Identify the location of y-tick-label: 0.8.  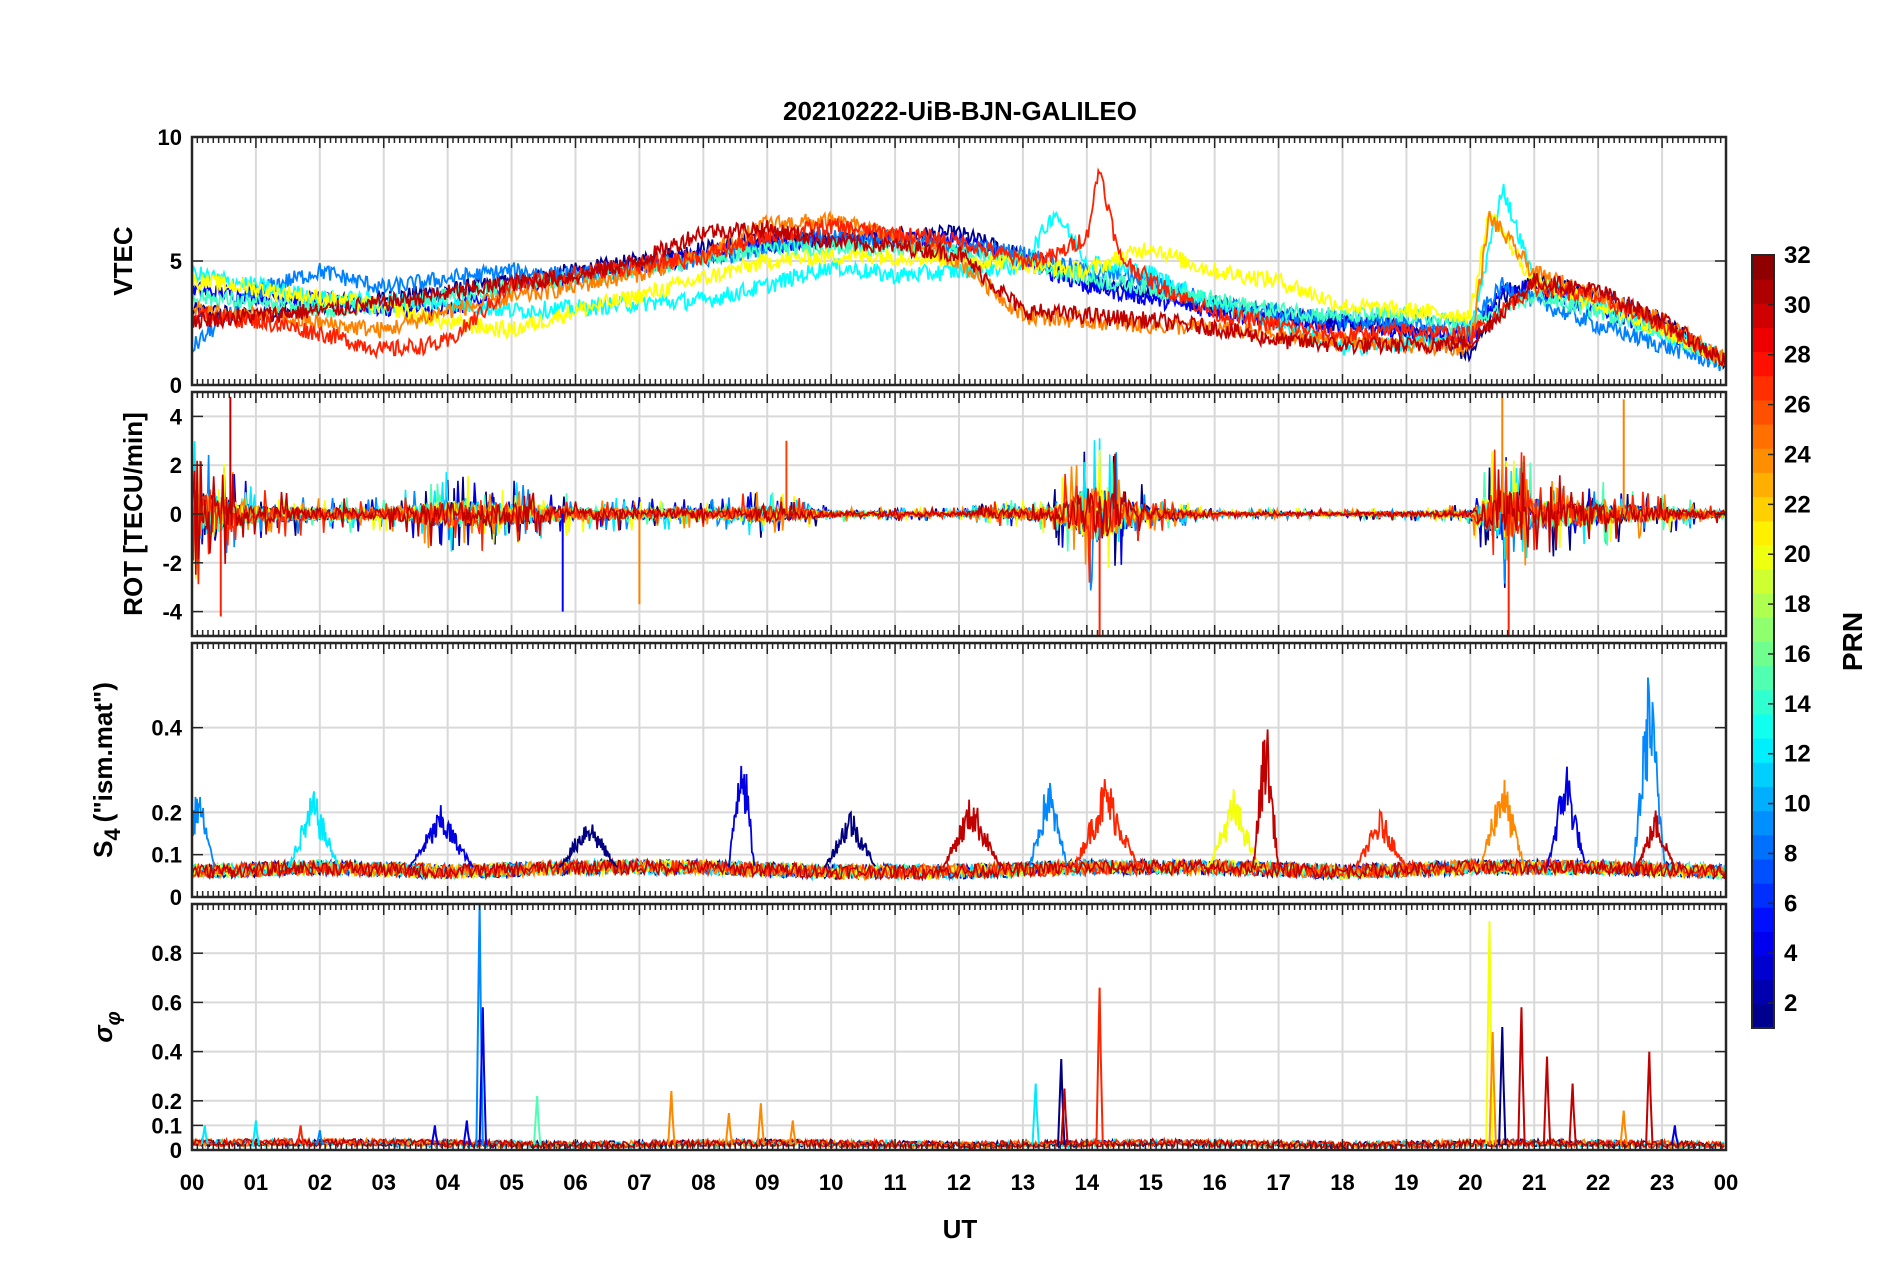
(166, 953).